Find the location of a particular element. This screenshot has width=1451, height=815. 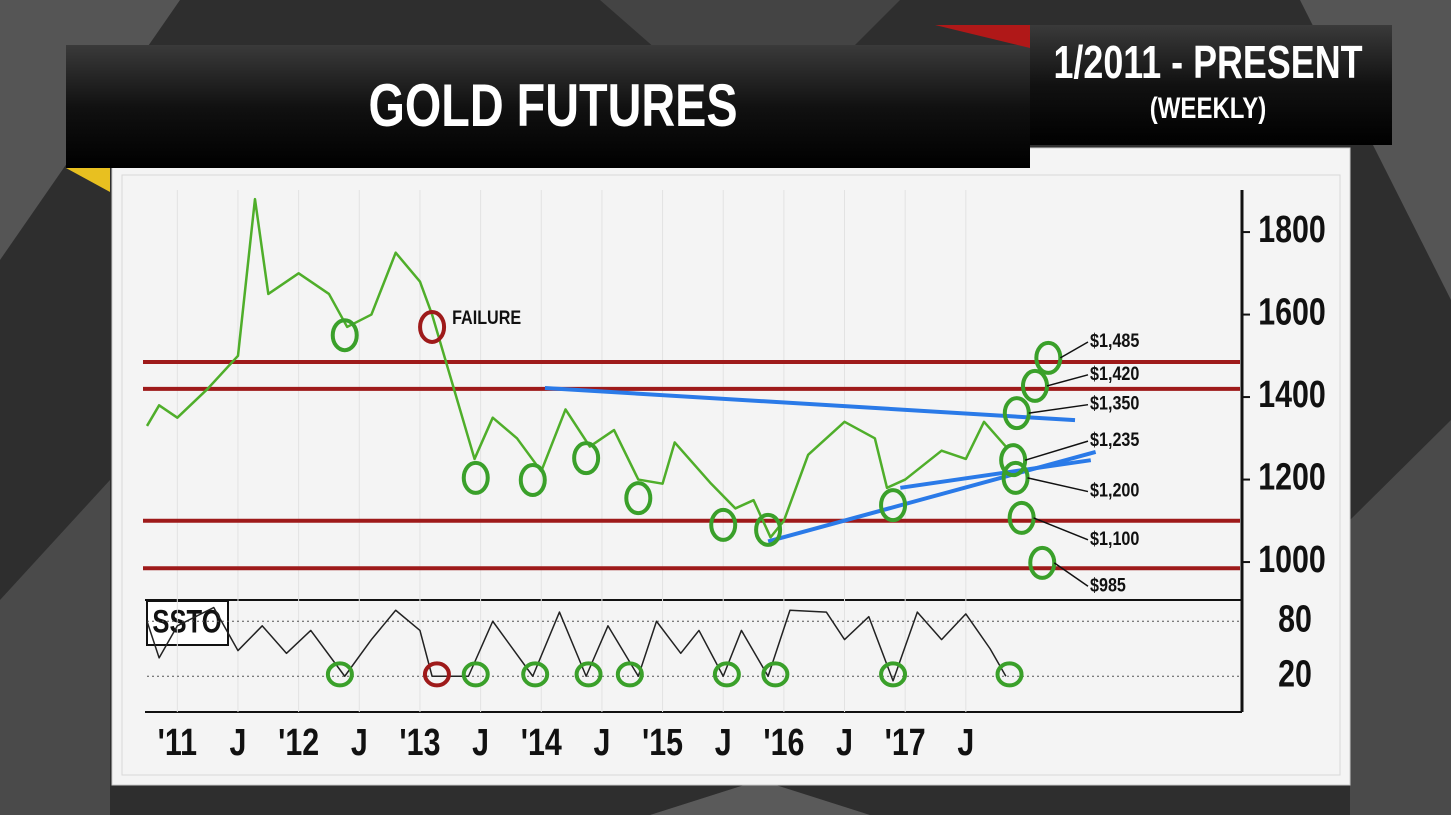

y-tick-label: 80 is located at coordinates (1295, 619).